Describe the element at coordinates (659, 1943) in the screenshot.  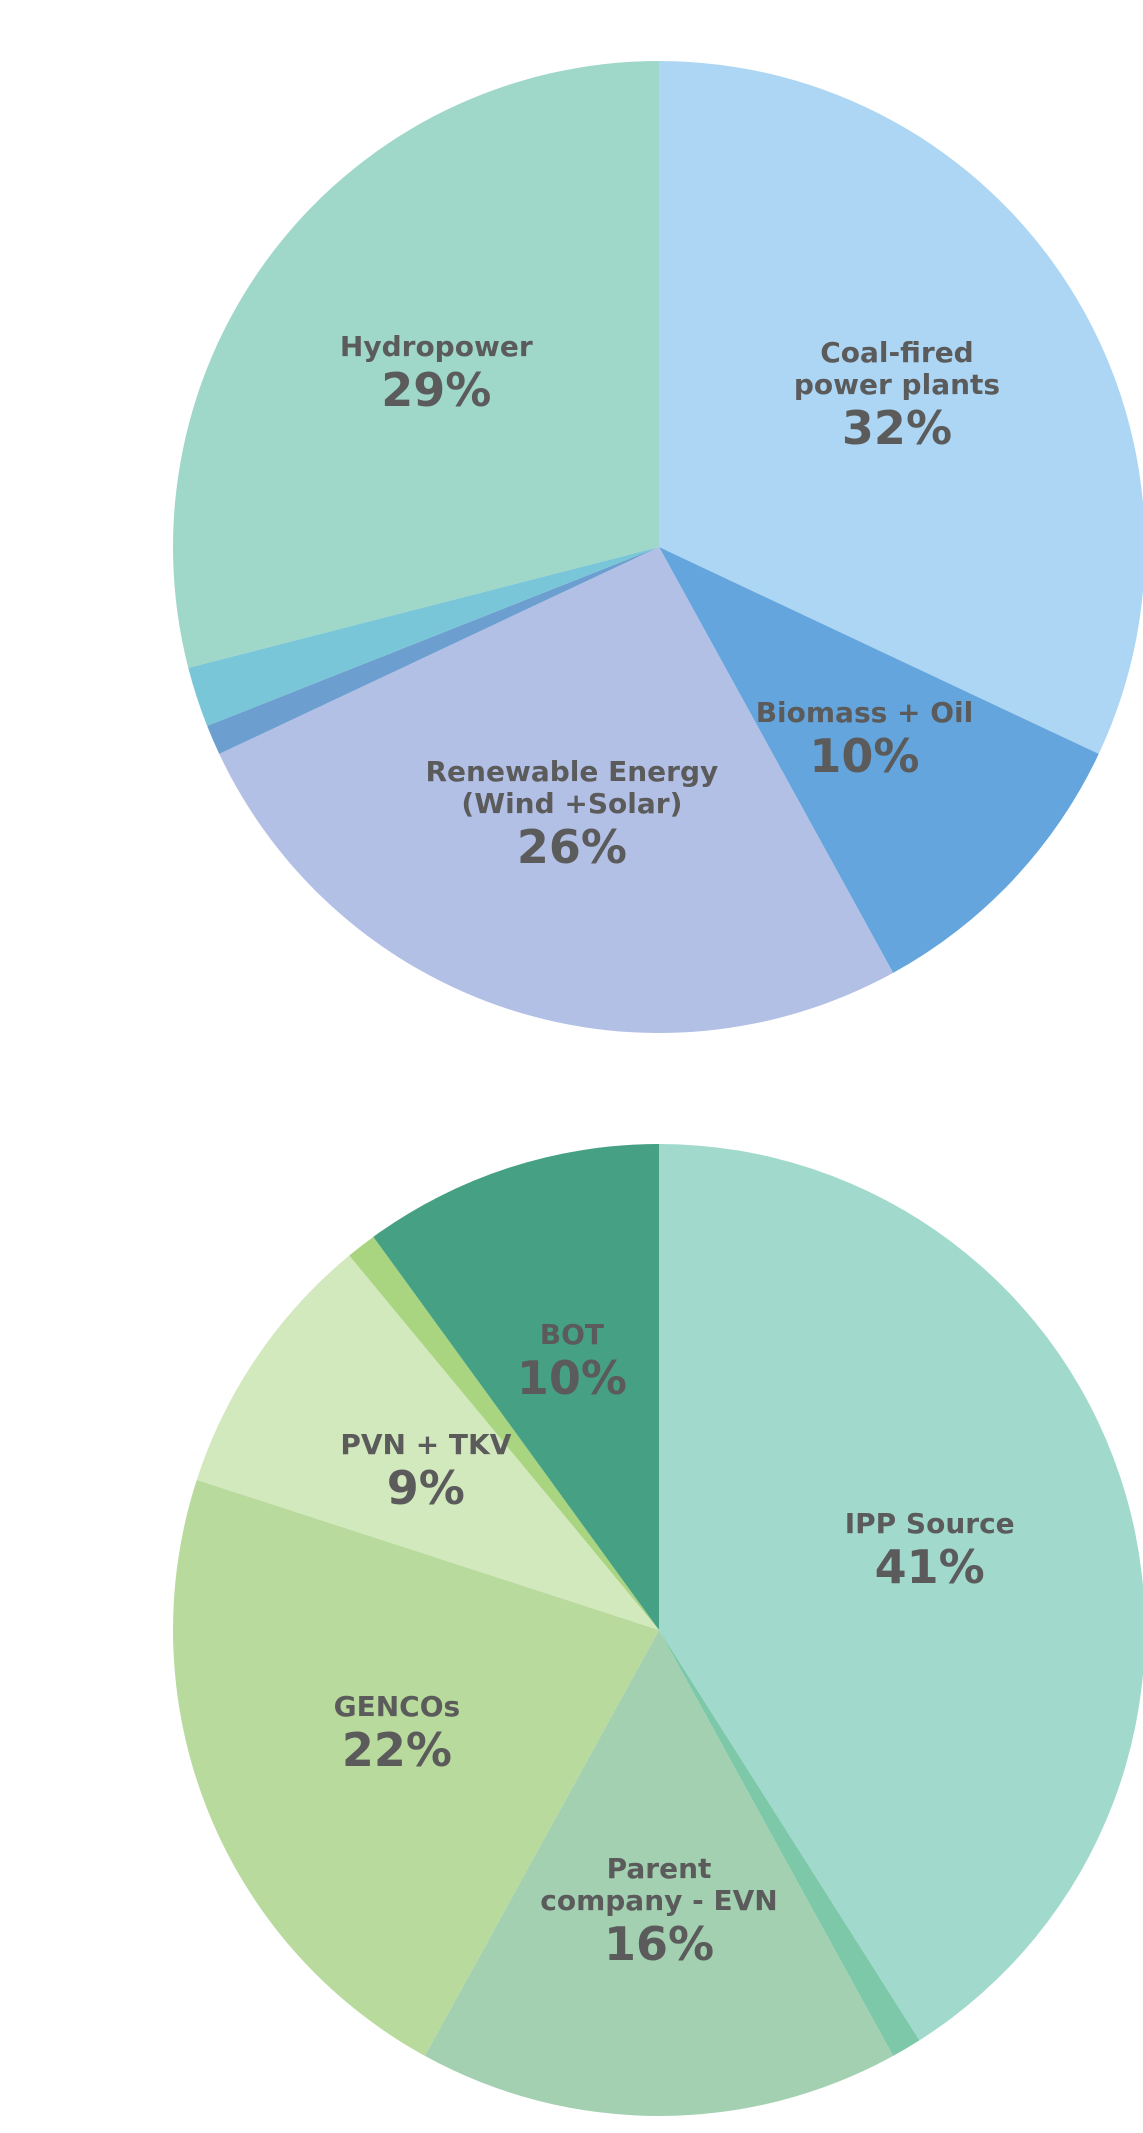
I see `value-label: 16%` at that location.